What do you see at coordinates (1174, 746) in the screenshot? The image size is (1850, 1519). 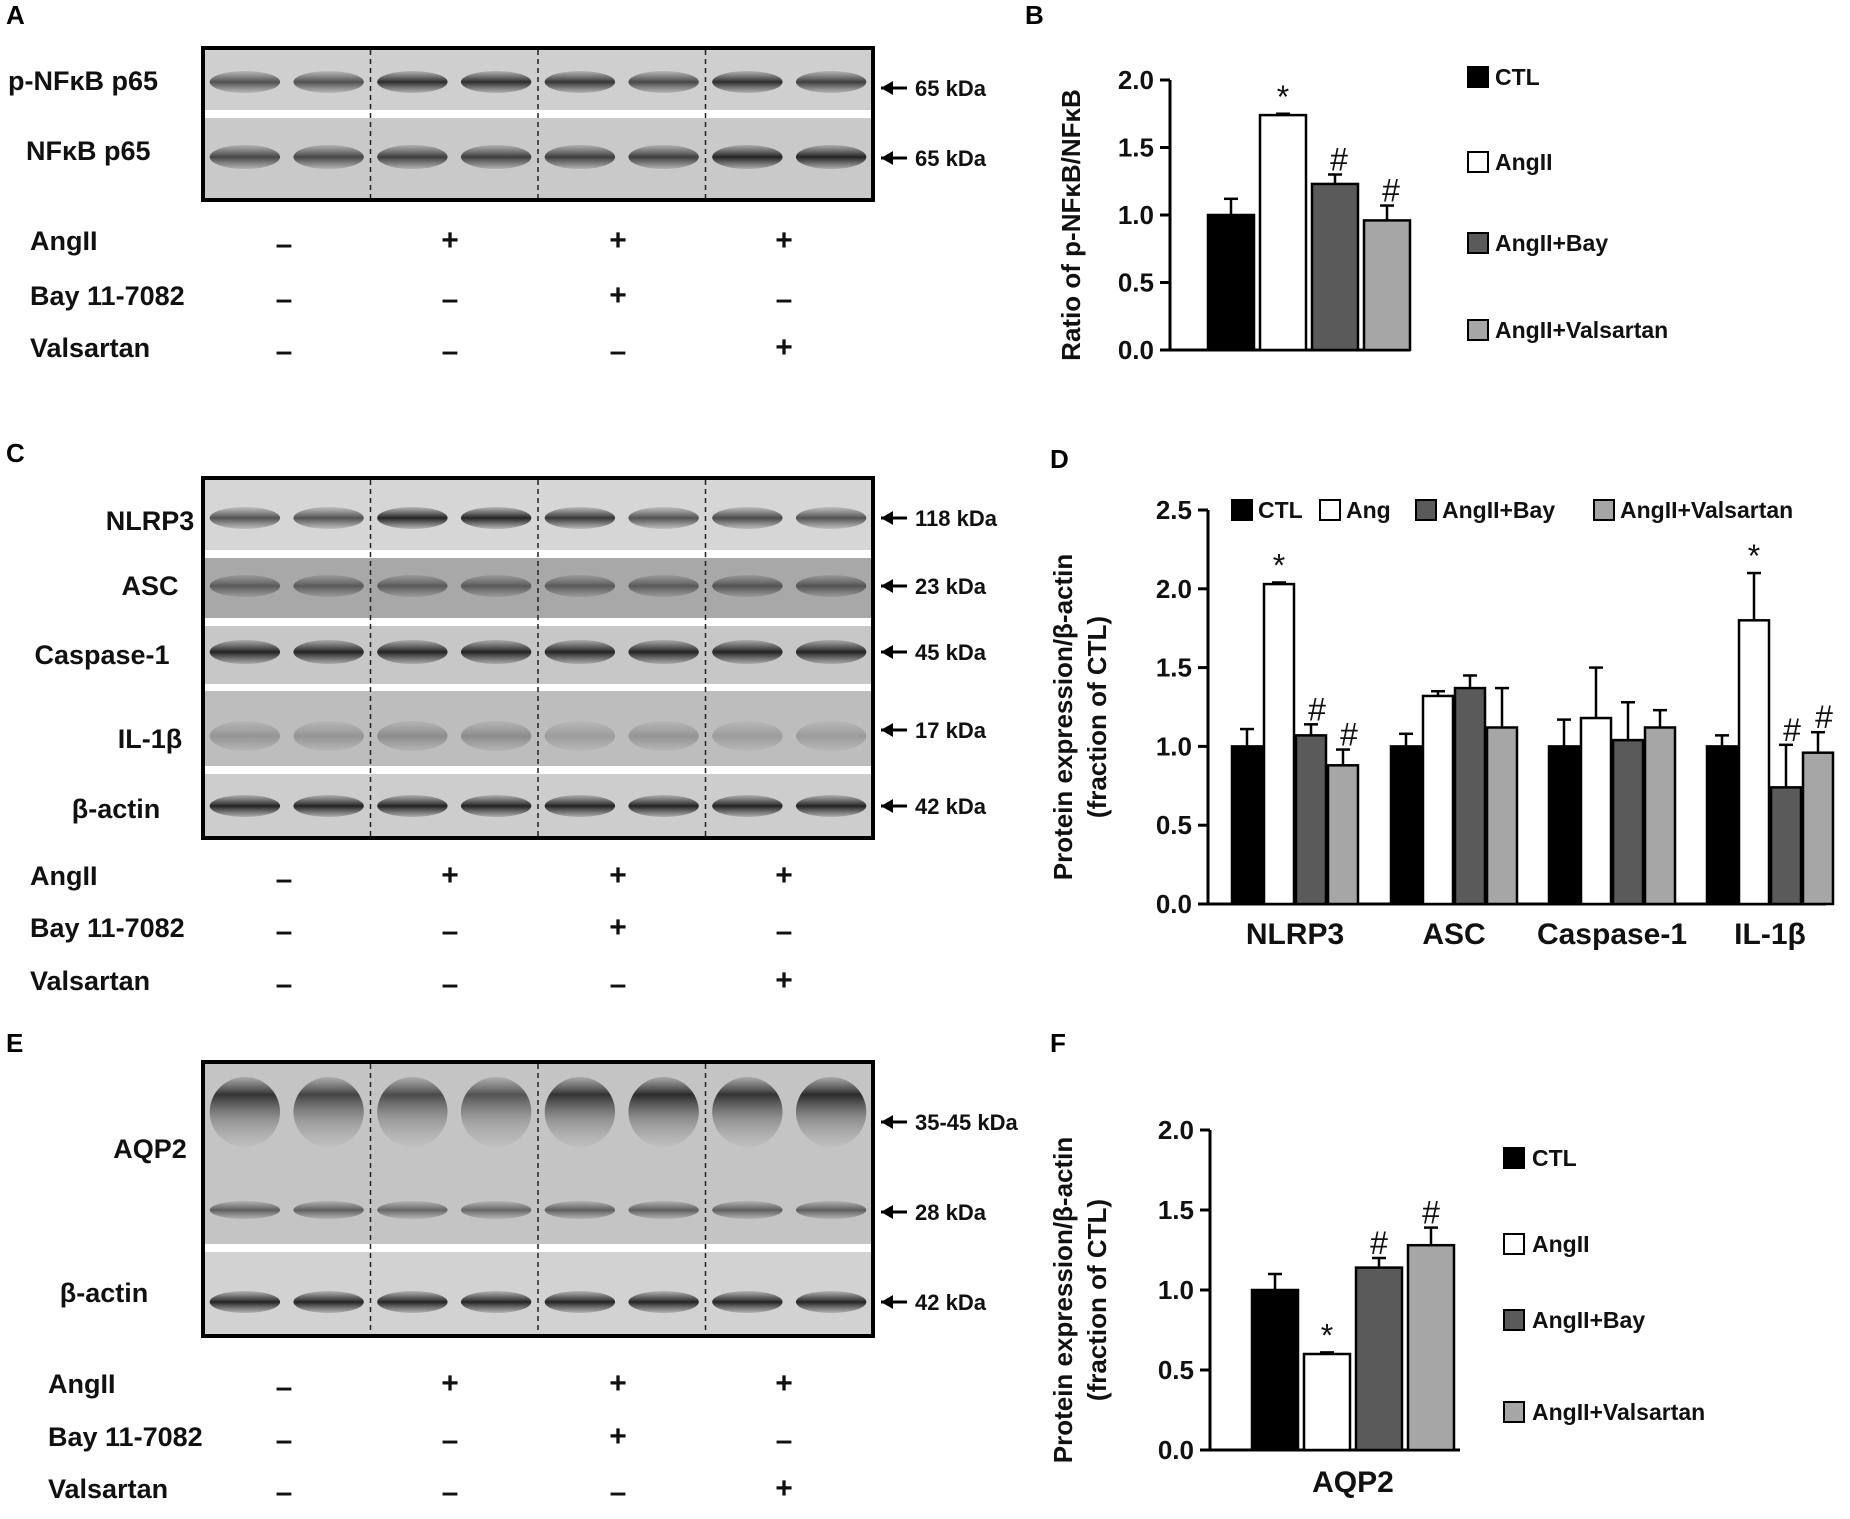 I see `y-tick-label: 1.0` at bounding box center [1174, 746].